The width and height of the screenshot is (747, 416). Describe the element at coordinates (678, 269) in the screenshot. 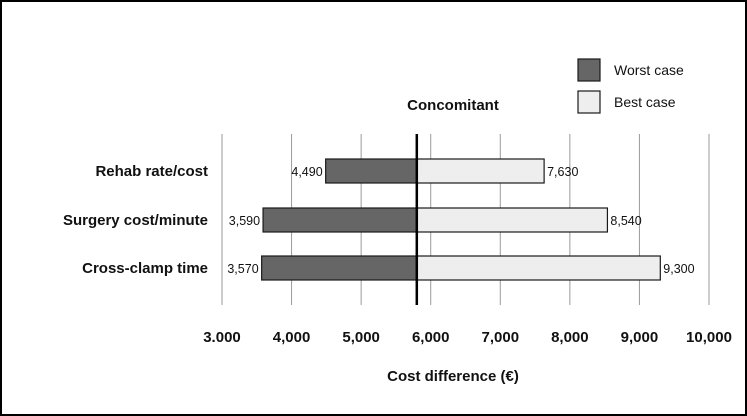

I see `data-label-best-case: 9,300` at that location.